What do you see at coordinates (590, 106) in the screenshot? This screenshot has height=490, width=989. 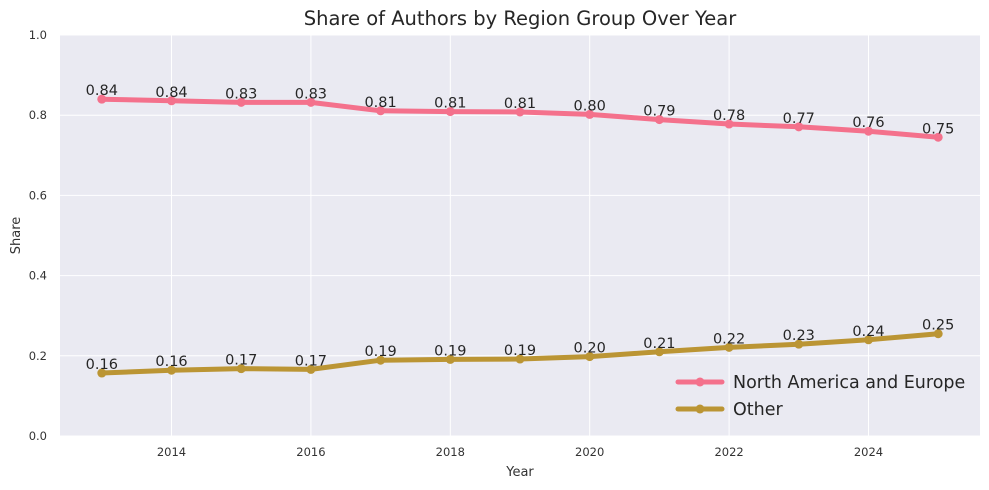 I see `data-label: 0.80` at bounding box center [590, 106].